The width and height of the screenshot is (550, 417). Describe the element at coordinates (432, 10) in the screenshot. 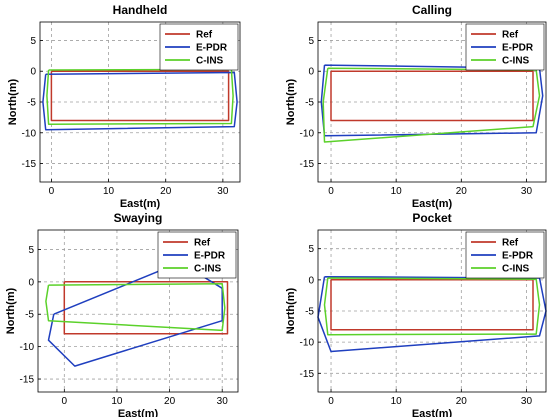

I see `chart-title: Calling` at that location.